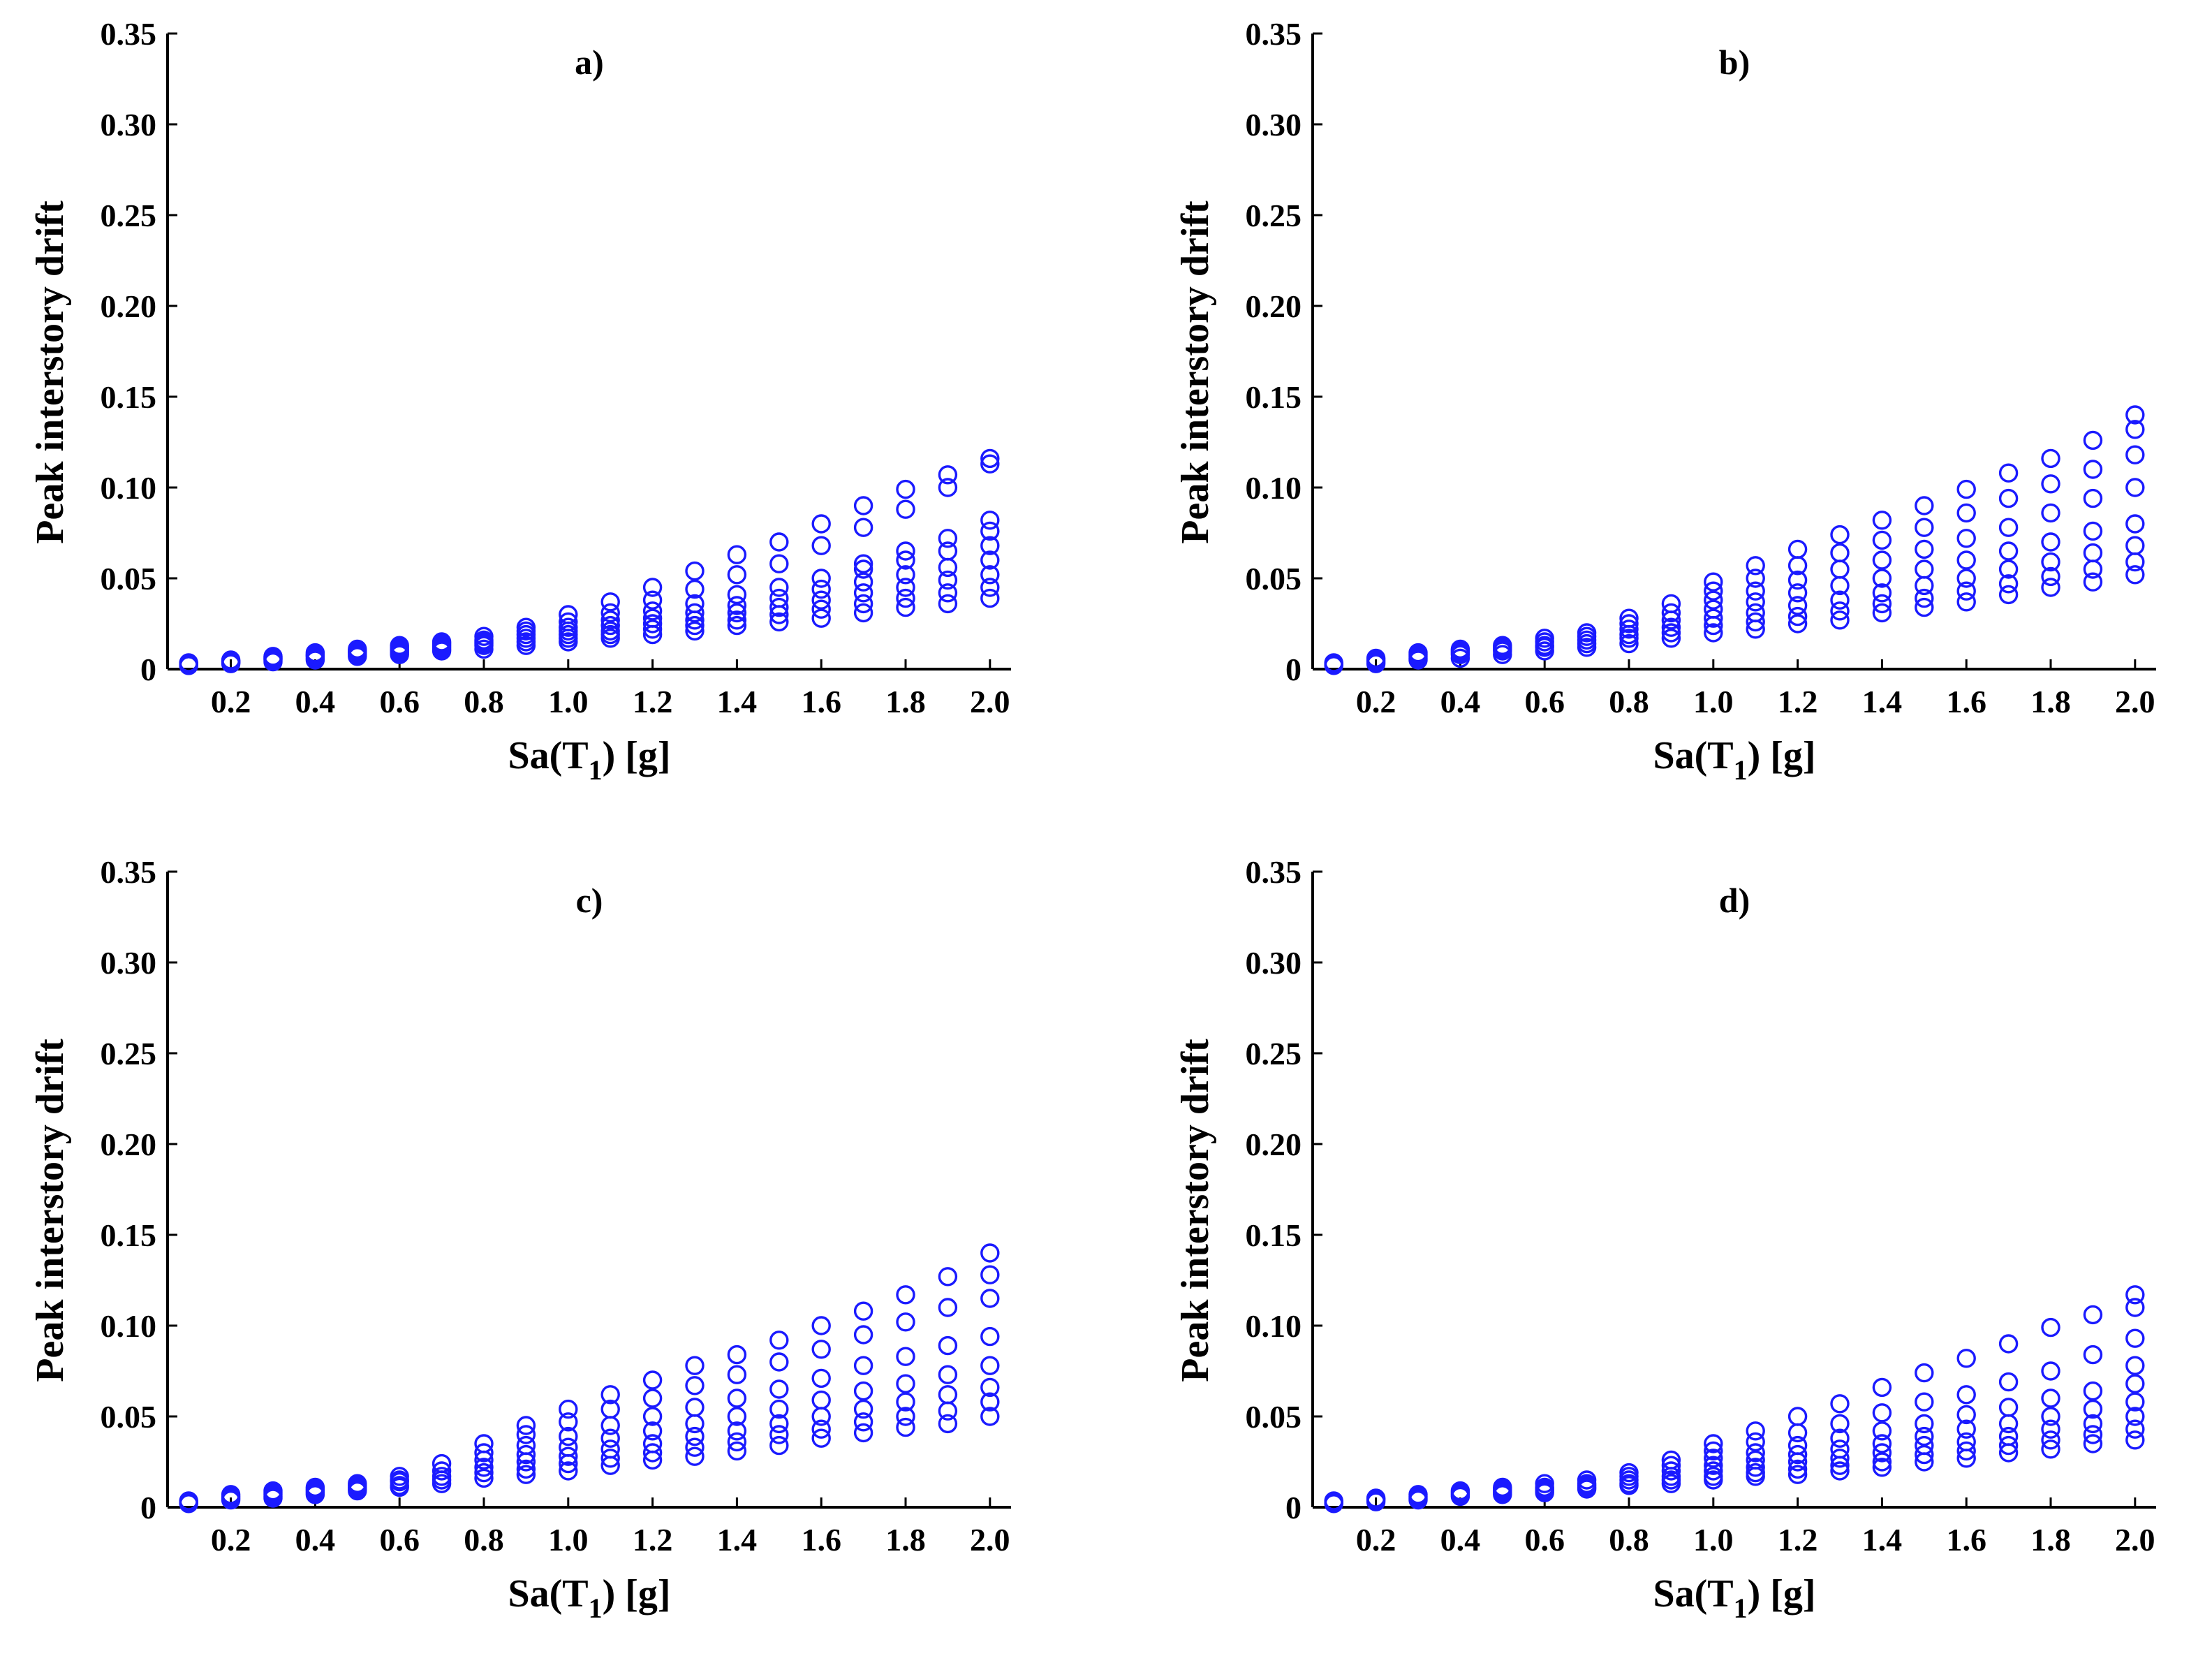 The width and height of the screenshot is (2212, 1656). I want to click on x-tick-label: 0.8, so click(1629, 701).